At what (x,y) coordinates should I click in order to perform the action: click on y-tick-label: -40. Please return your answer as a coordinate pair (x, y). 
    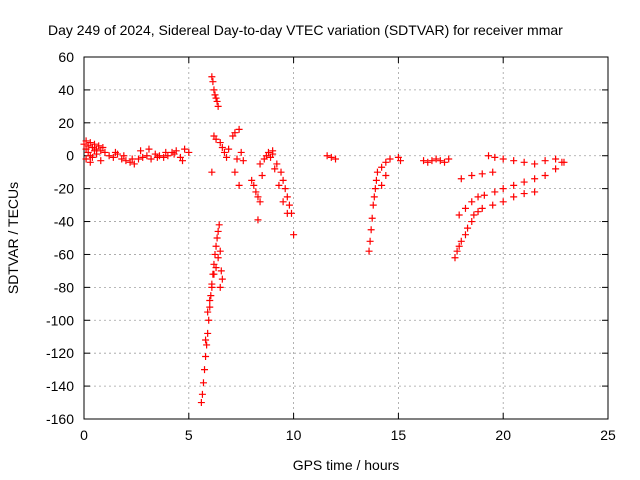
    Looking at the image, I should click on (64, 222).